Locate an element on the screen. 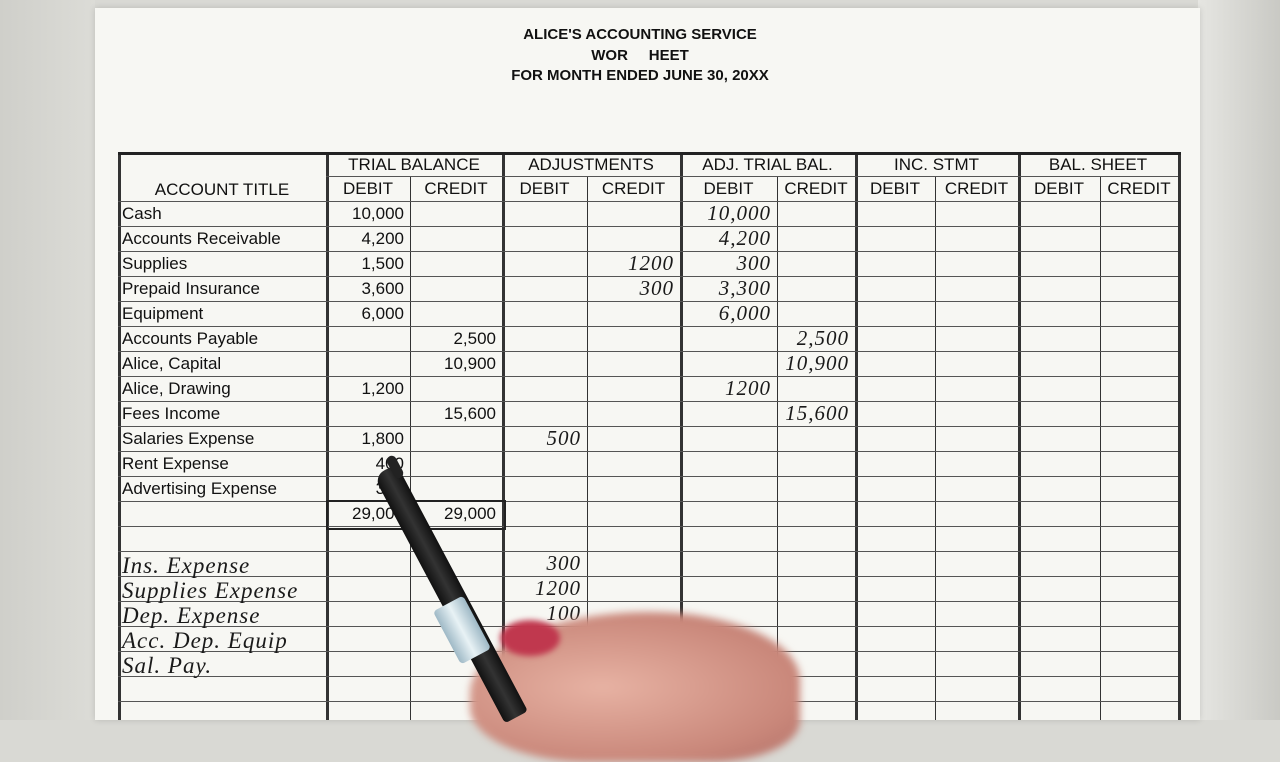 This screenshot has width=1280, height=762. amount-tb-credit: 2,500 is located at coordinates (474, 338).